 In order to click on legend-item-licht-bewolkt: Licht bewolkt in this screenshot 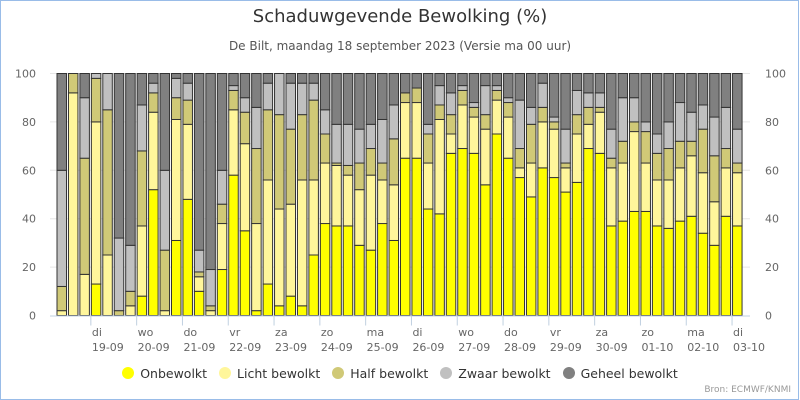, I will do `click(269, 373)`.